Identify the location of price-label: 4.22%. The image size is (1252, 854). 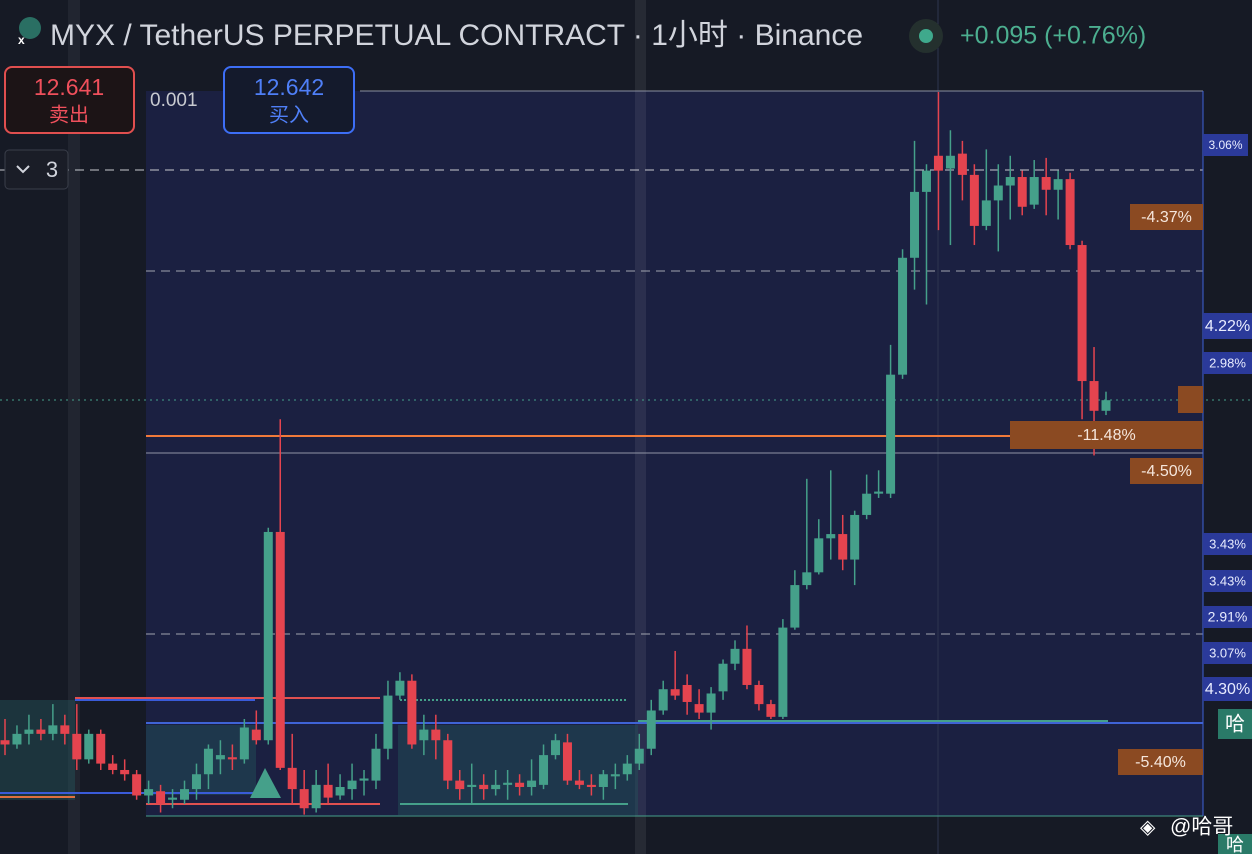
(1227, 326).